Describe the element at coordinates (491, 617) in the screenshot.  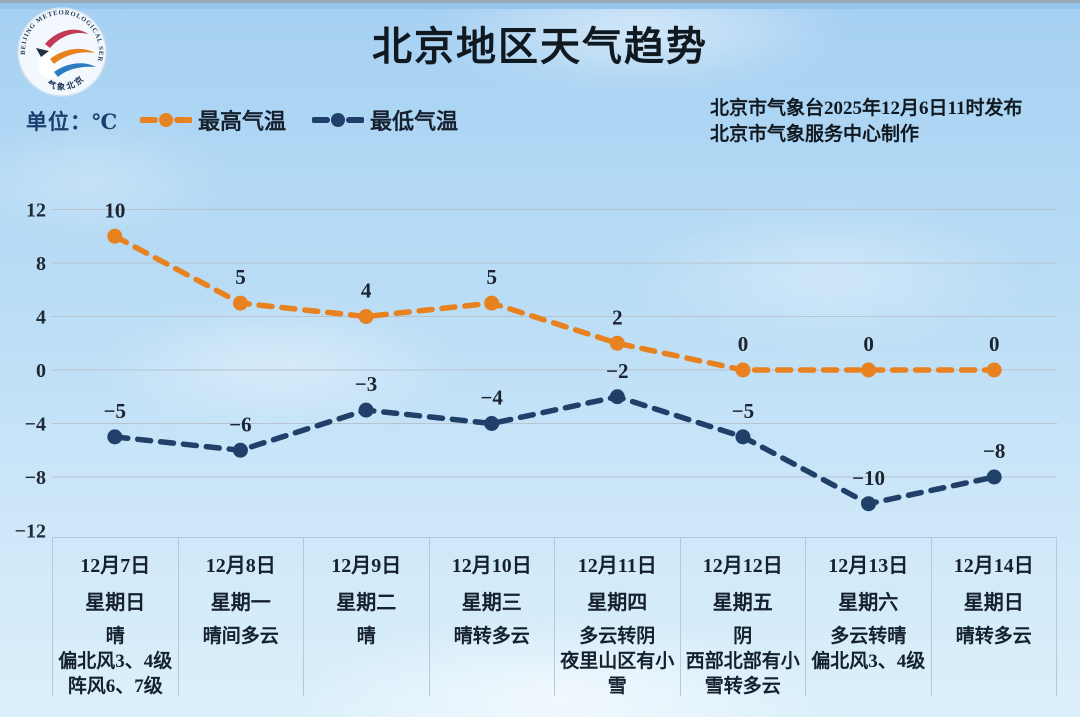
I see `forecast-column: 12月10日 星期三晴转多云` at that location.